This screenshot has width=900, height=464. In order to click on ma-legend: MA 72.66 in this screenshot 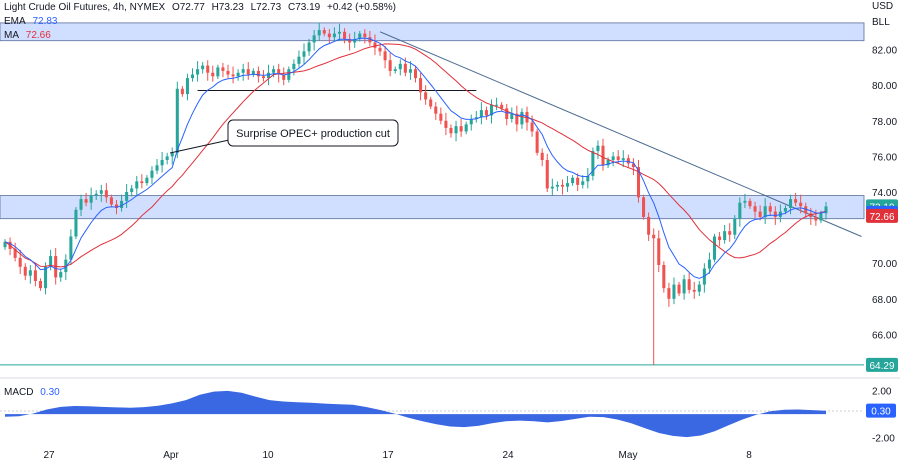, I will do `click(29, 35)`.